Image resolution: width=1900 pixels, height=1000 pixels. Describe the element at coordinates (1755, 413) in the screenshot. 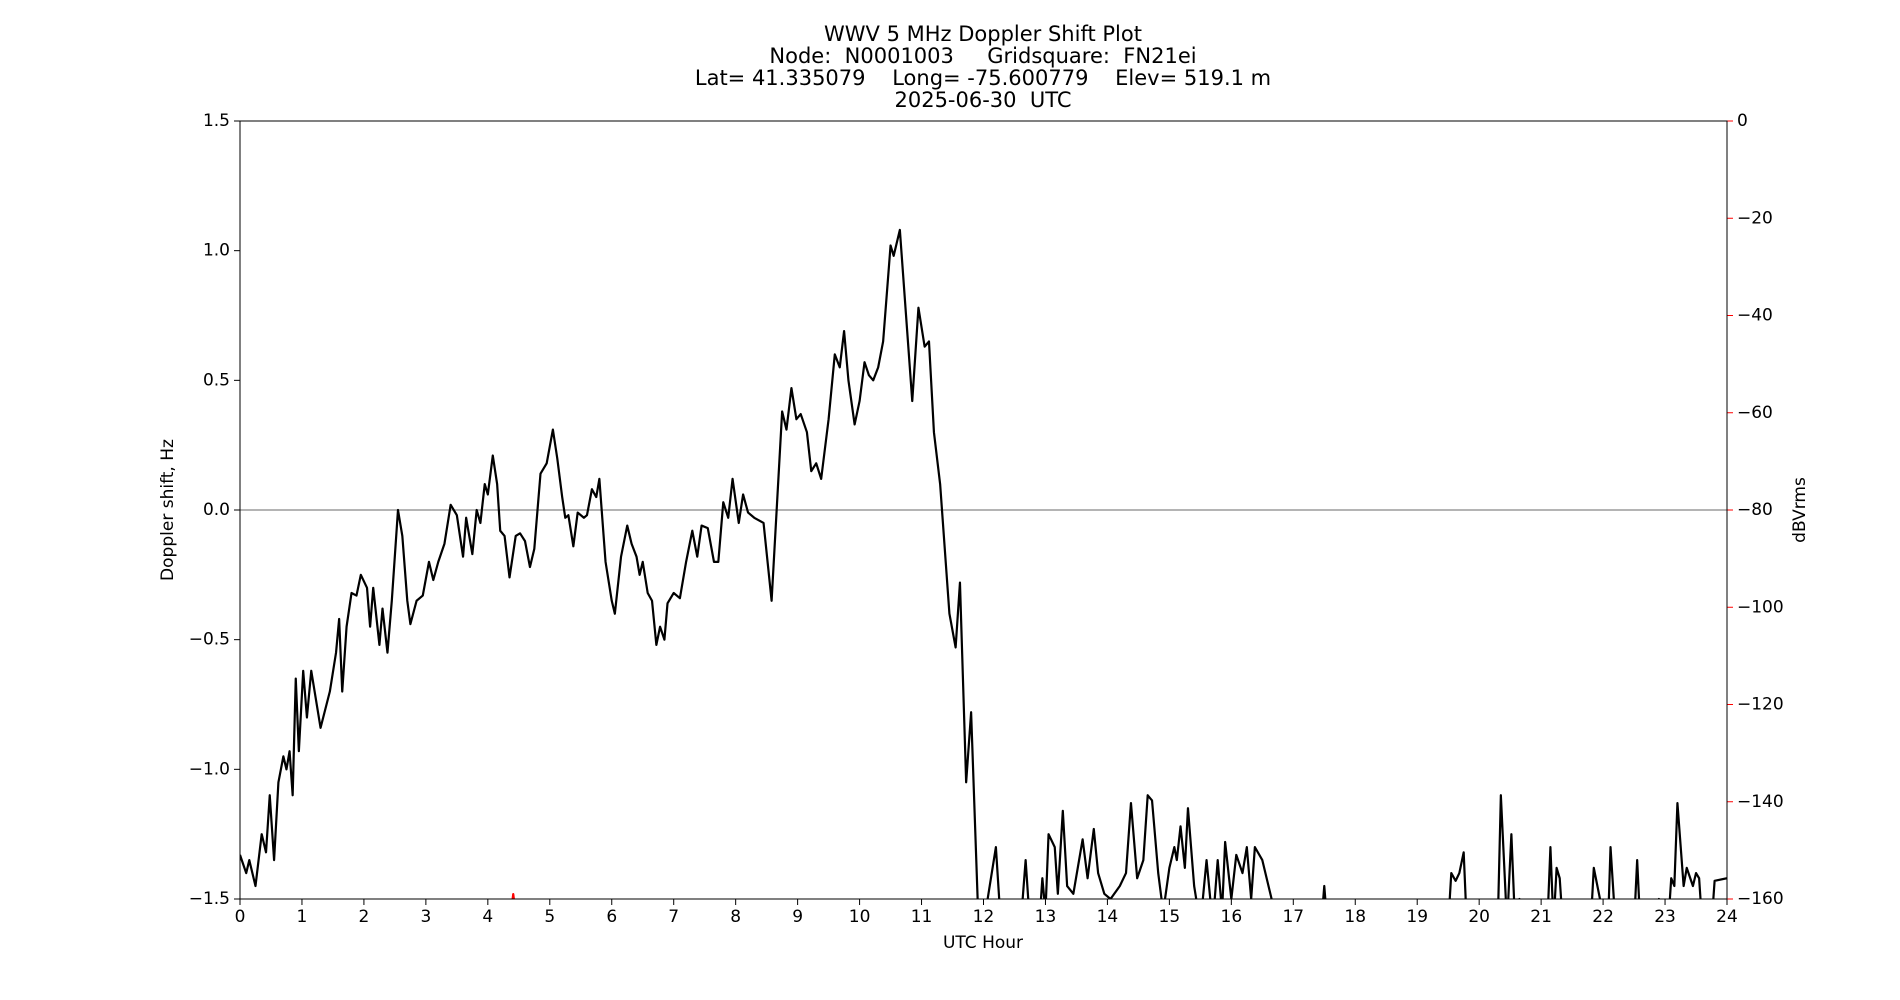

I see `y2-tick-label: −60` at that location.